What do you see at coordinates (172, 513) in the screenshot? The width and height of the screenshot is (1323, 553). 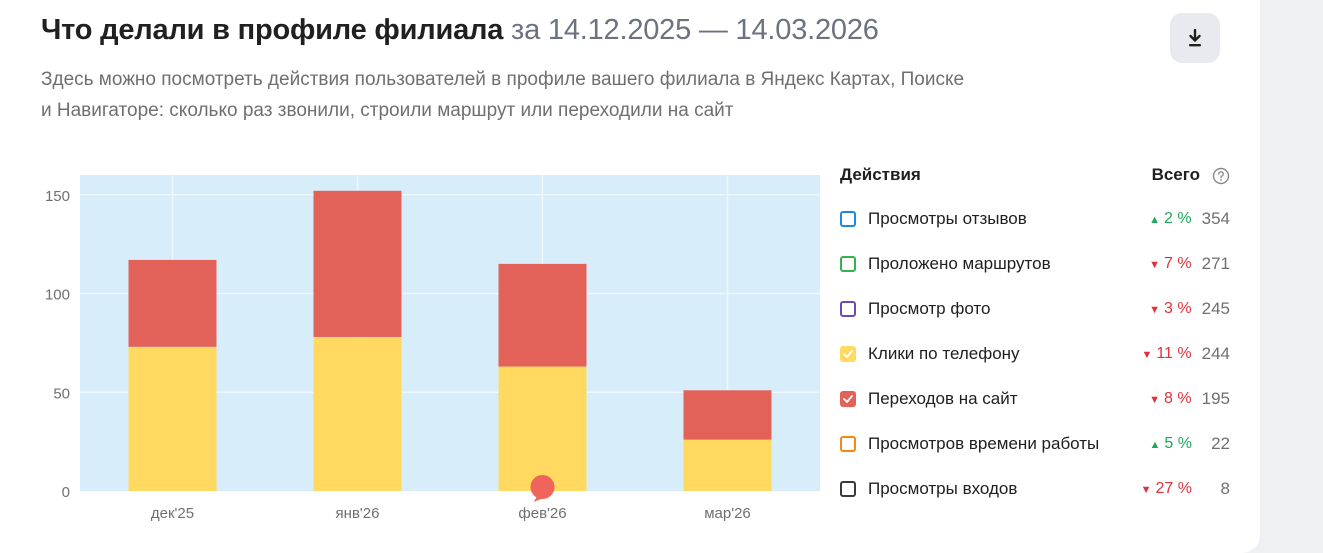 I see `x-tick-label: дек'25` at bounding box center [172, 513].